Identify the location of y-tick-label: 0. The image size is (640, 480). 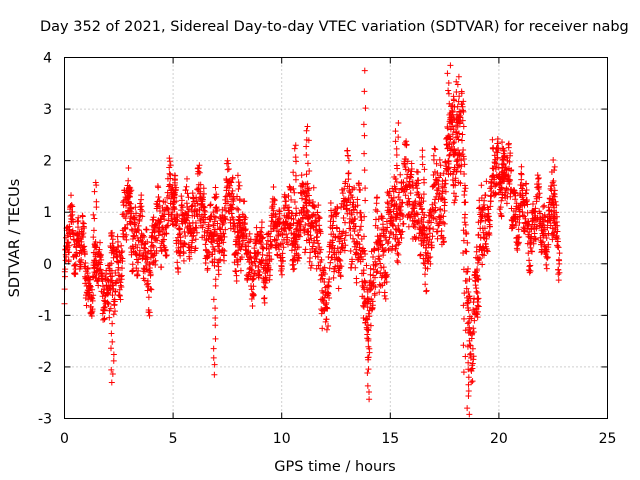
(47, 265).